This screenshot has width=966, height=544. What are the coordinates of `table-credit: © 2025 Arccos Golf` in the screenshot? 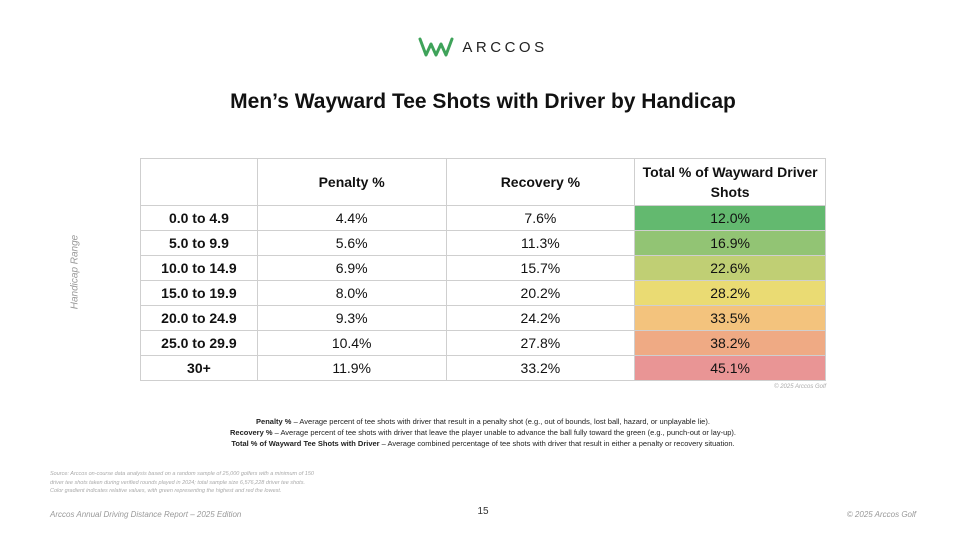 It's located at (800, 387).